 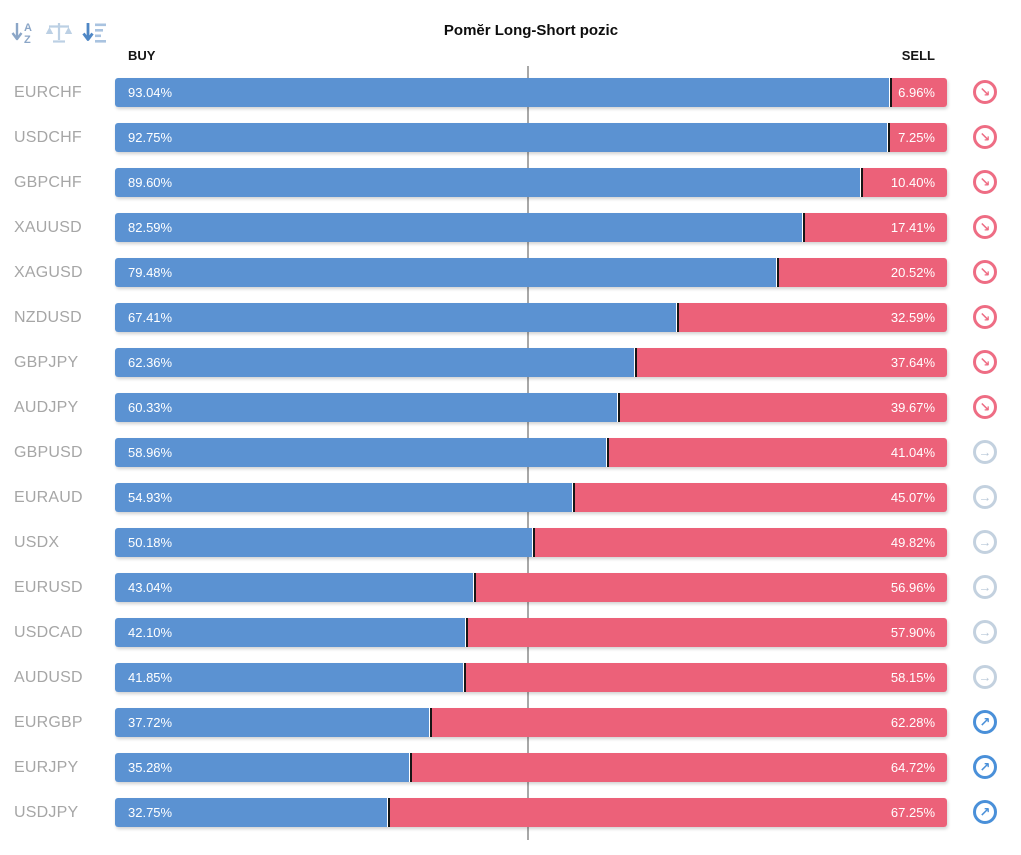 What do you see at coordinates (48, 497) in the screenshot?
I see `pair-label: EURAUD` at bounding box center [48, 497].